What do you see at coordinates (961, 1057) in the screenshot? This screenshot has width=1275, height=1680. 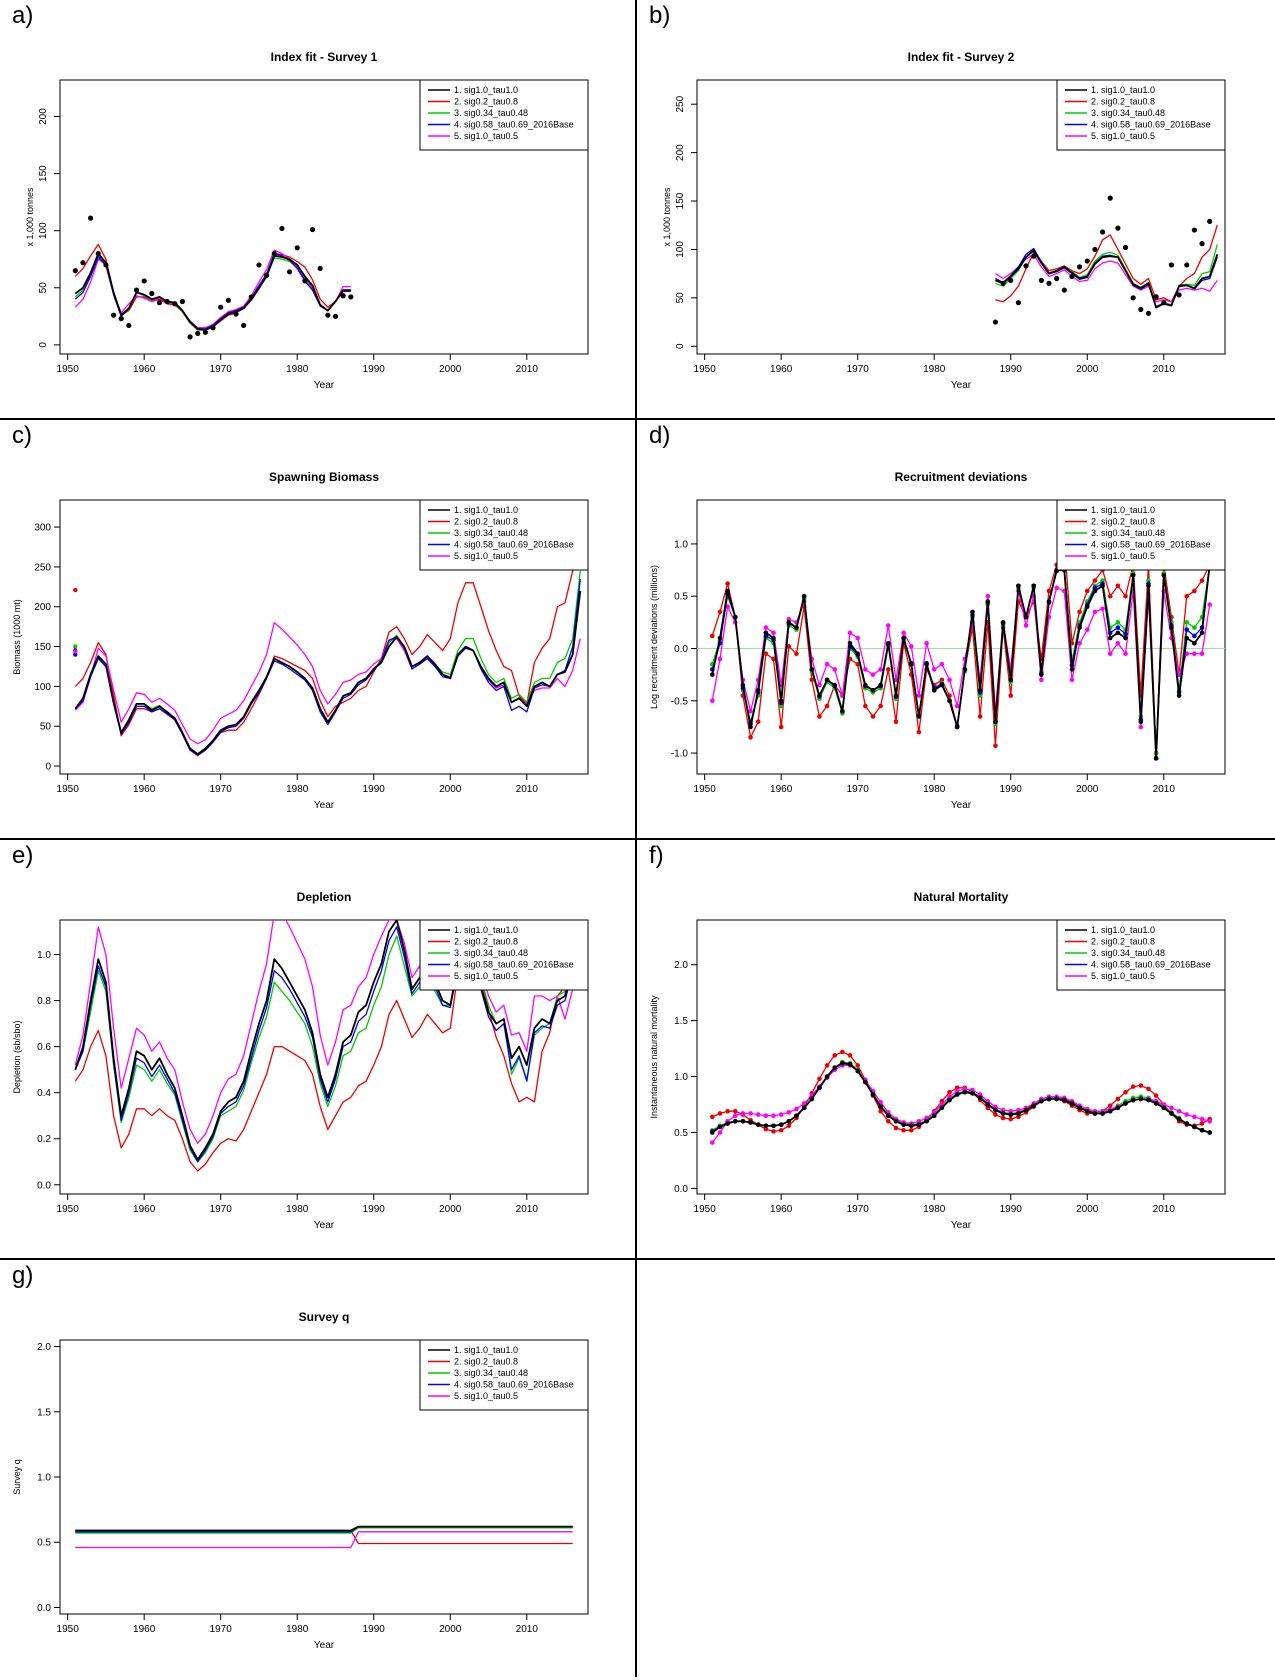 I see `plot-frame` at bounding box center [961, 1057].